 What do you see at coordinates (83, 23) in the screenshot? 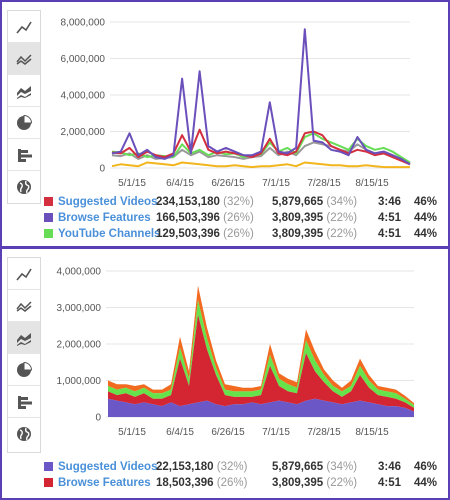
I see `y-tick-label: 8,000,000` at bounding box center [83, 23].